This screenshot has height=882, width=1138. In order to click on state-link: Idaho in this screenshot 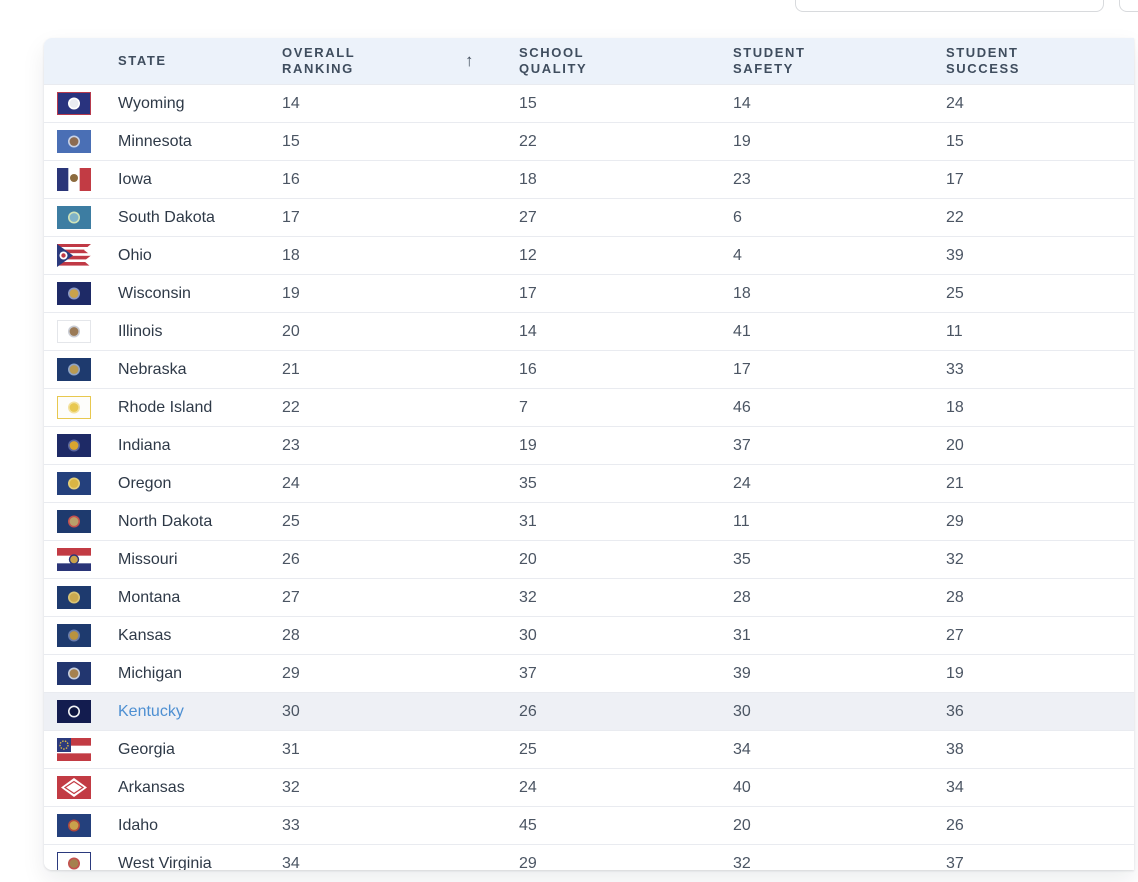, I will do `click(138, 825)`.